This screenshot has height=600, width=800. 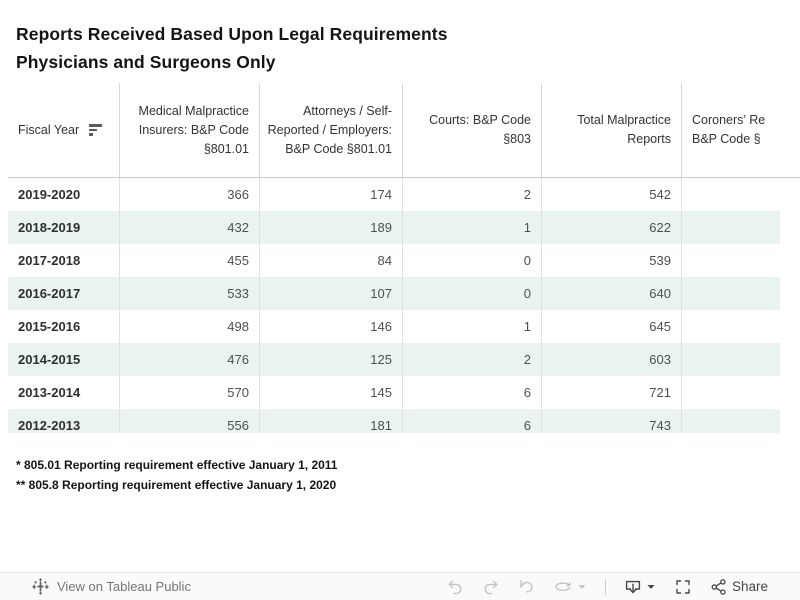 What do you see at coordinates (563, 587) in the screenshot?
I see `refresh-icon` at bounding box center [563, 587].